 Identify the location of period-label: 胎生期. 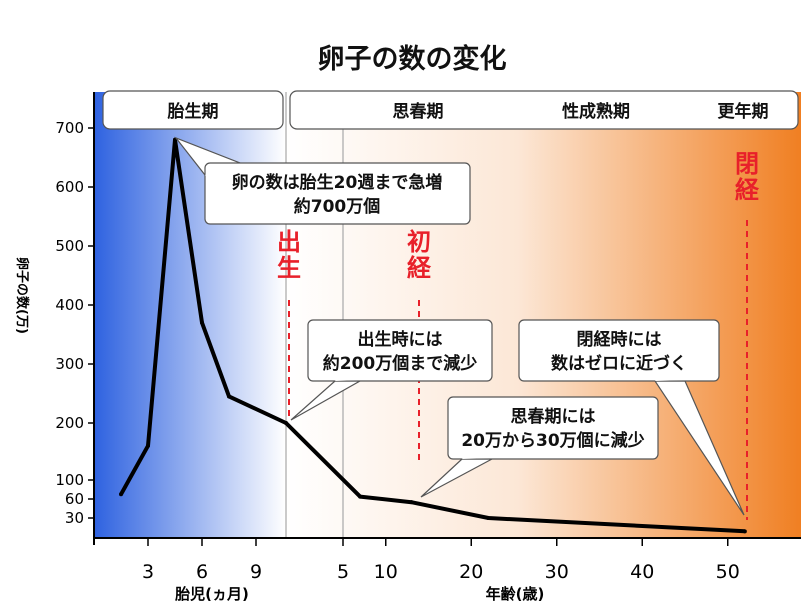
(193, 111).